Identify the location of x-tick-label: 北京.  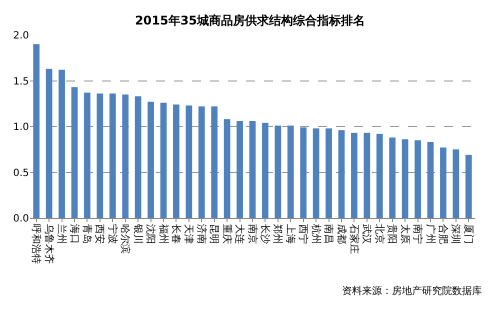
(379, 234).